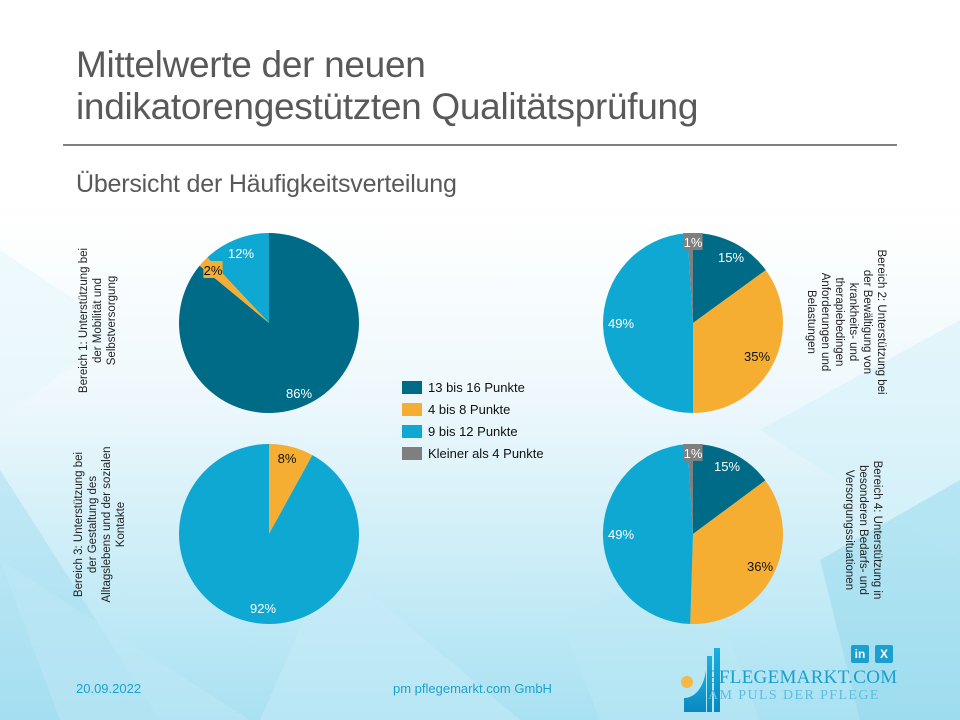  What do you see at coordinates (803, 677) in the screenshot?
I see `logo-name: PFLEGEMARKT.COM` at bounding box center [803, 677].